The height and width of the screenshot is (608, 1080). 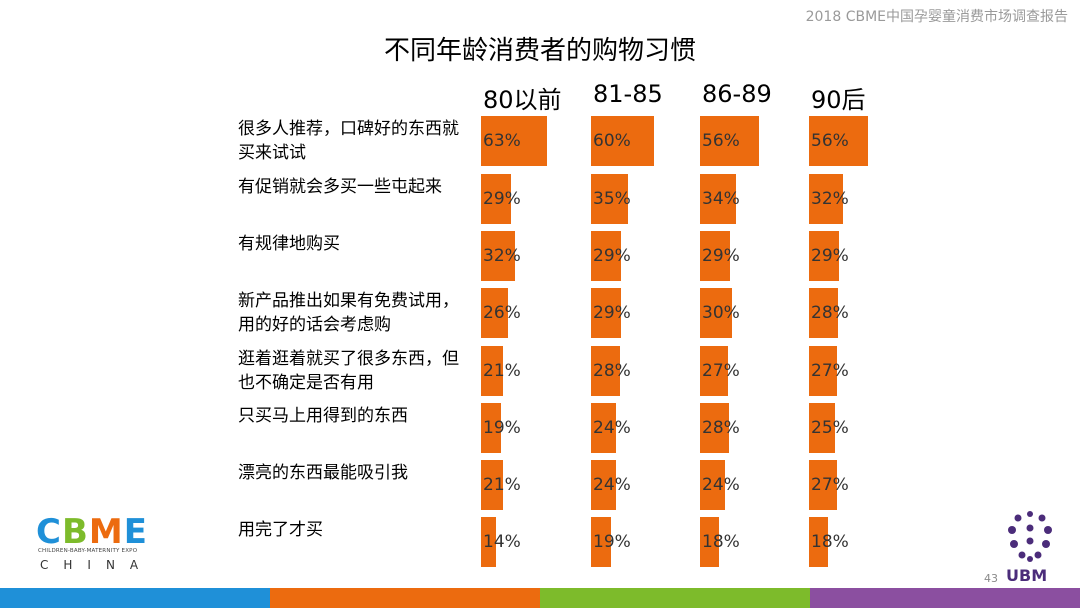 What do you see at coordinates (830, 256) in the screenshot?
I see `bar-label-3-2: 29%` at bounding box center [830, 256].